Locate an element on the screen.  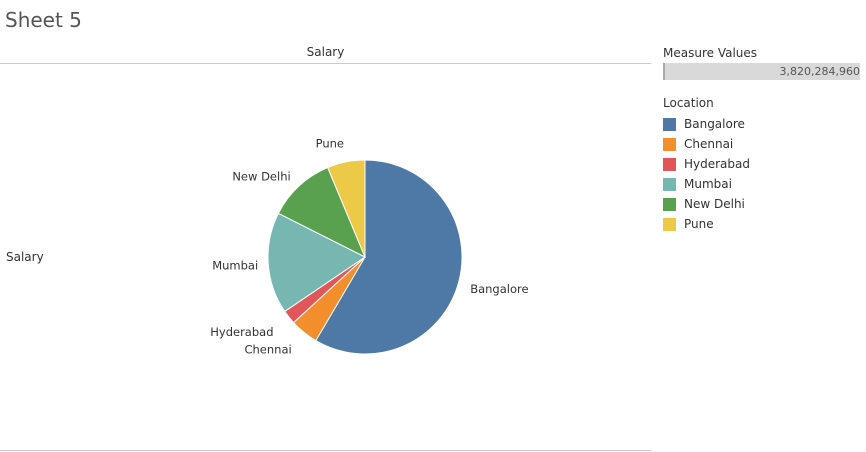
row-header: Salary is located at coordinates (25, 257).